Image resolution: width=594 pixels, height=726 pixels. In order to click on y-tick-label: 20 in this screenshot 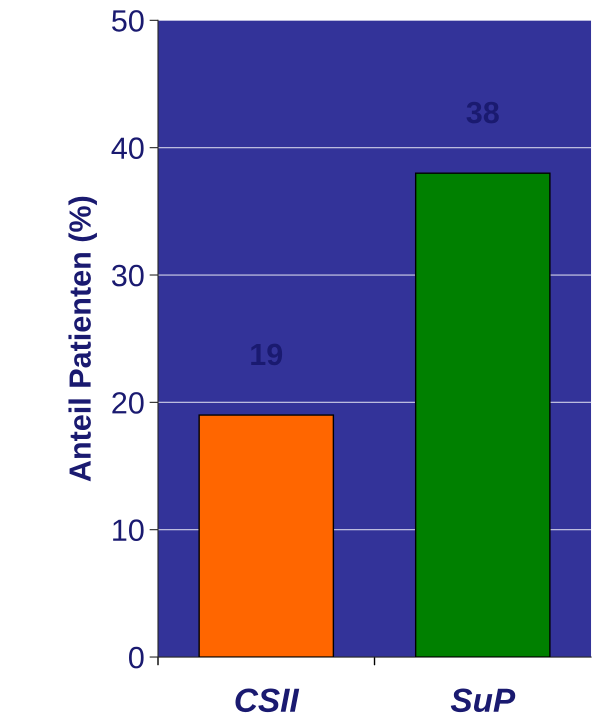, I will do `click(128, 403)`.